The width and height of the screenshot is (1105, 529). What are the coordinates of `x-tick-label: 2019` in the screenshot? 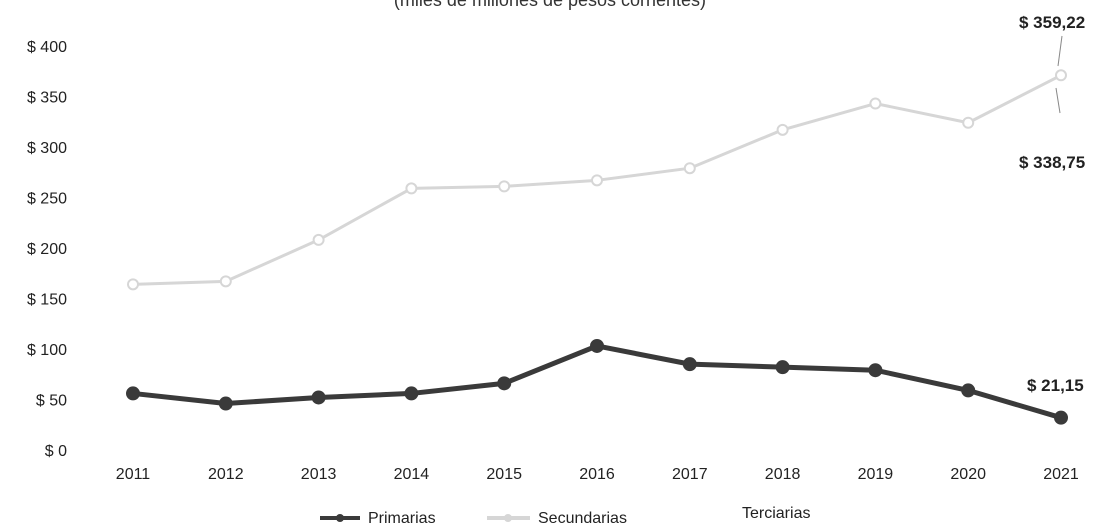 It's located at (876, 474).